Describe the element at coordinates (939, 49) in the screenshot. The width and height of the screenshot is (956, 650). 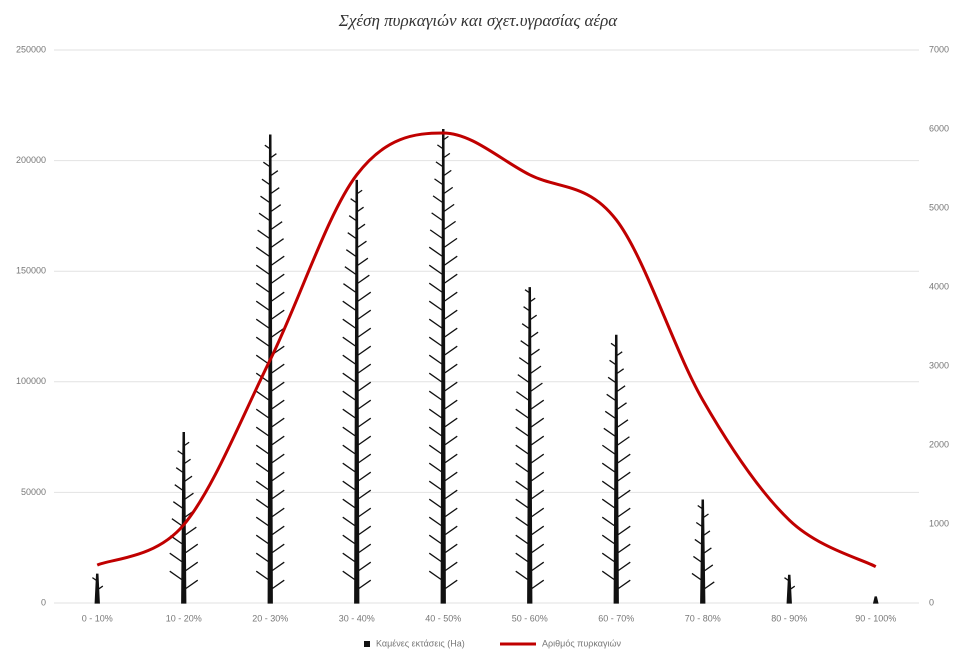
I see `y2-tick-label: 7000` at that location.